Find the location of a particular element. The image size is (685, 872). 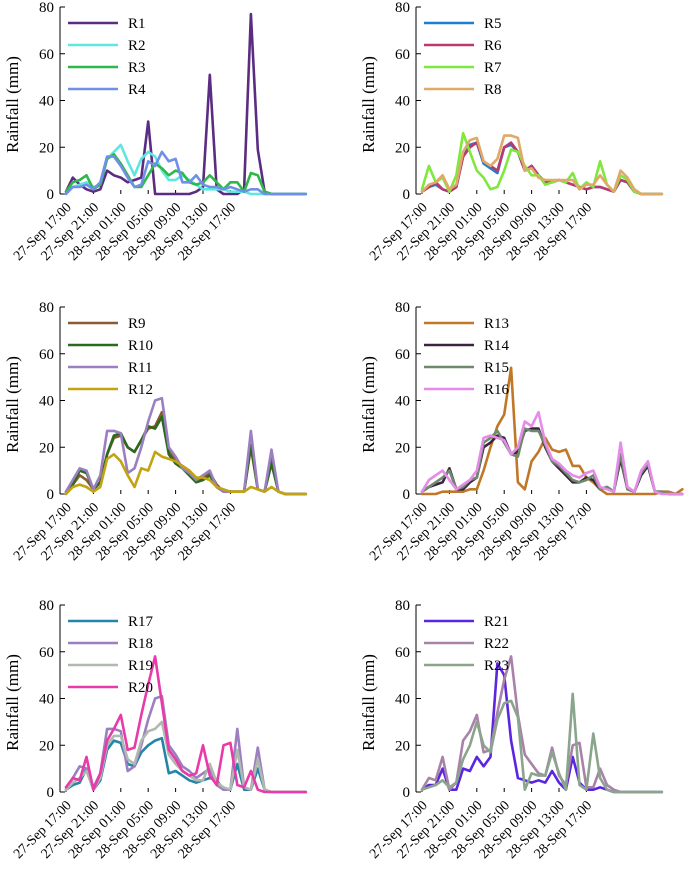

legend-label-r9: R9 is located at coordinates (137, 324).